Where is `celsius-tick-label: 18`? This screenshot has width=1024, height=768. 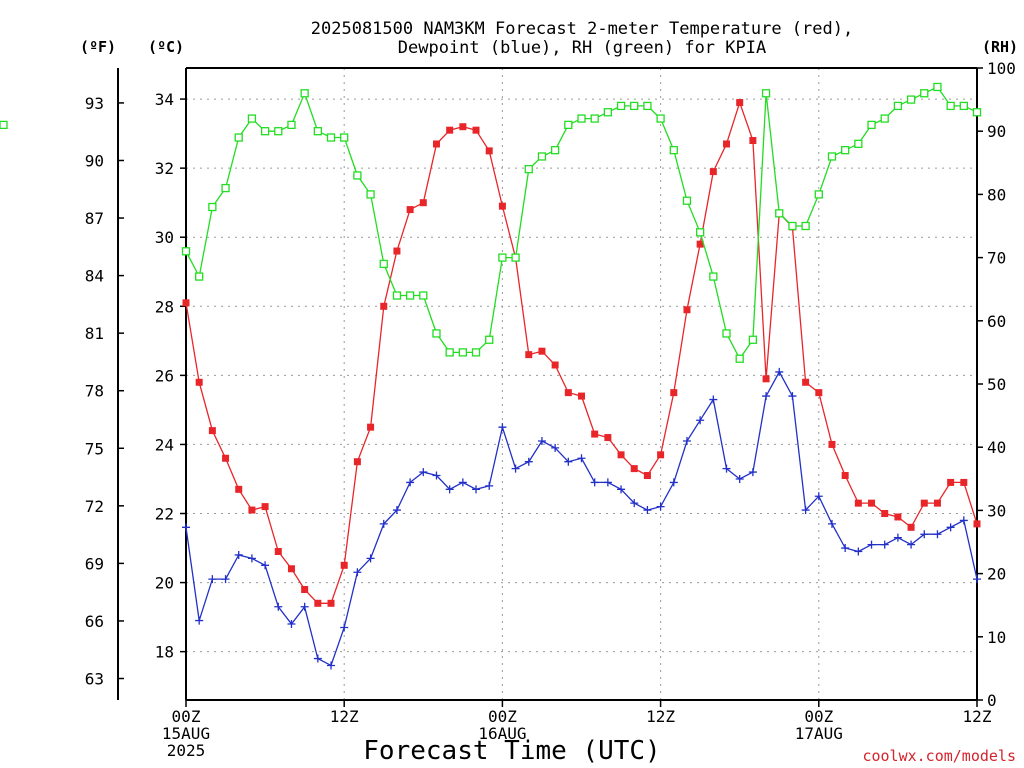
celsius-tick-label: 18 is located at coordinates (164, 652).